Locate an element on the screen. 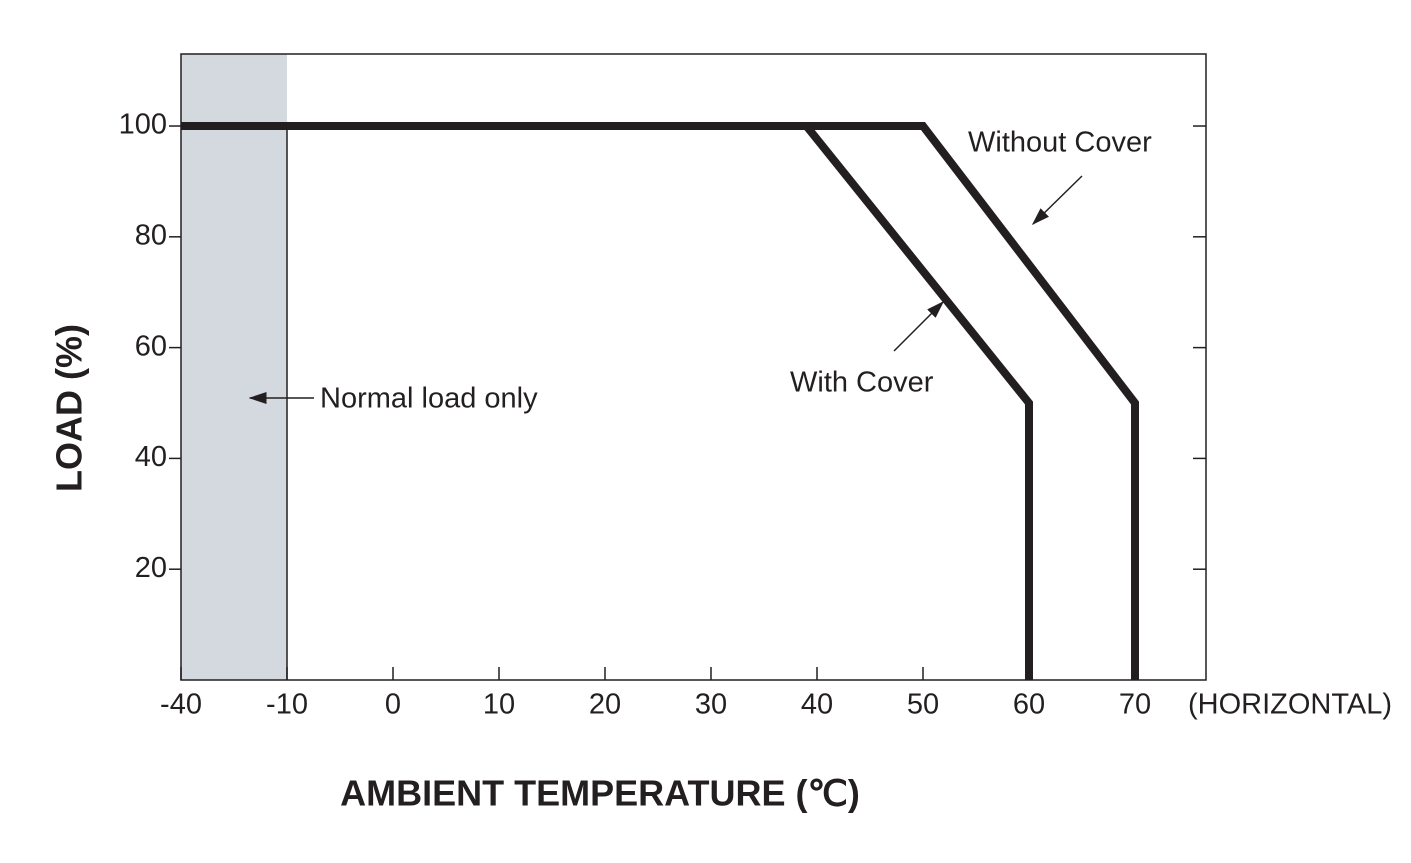  x-axis-note: (HORIZONTAL) is located at coordinates (1290, 705).